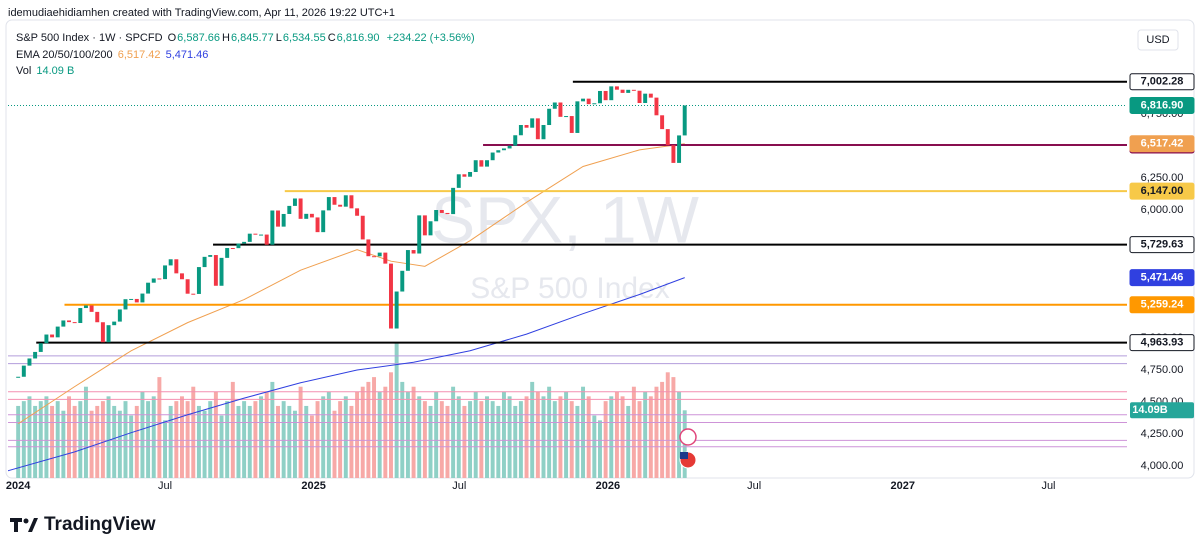  Describe the element at coordinates (24, 71) in the screenshot. I see `vol-label: Vol` at that location.